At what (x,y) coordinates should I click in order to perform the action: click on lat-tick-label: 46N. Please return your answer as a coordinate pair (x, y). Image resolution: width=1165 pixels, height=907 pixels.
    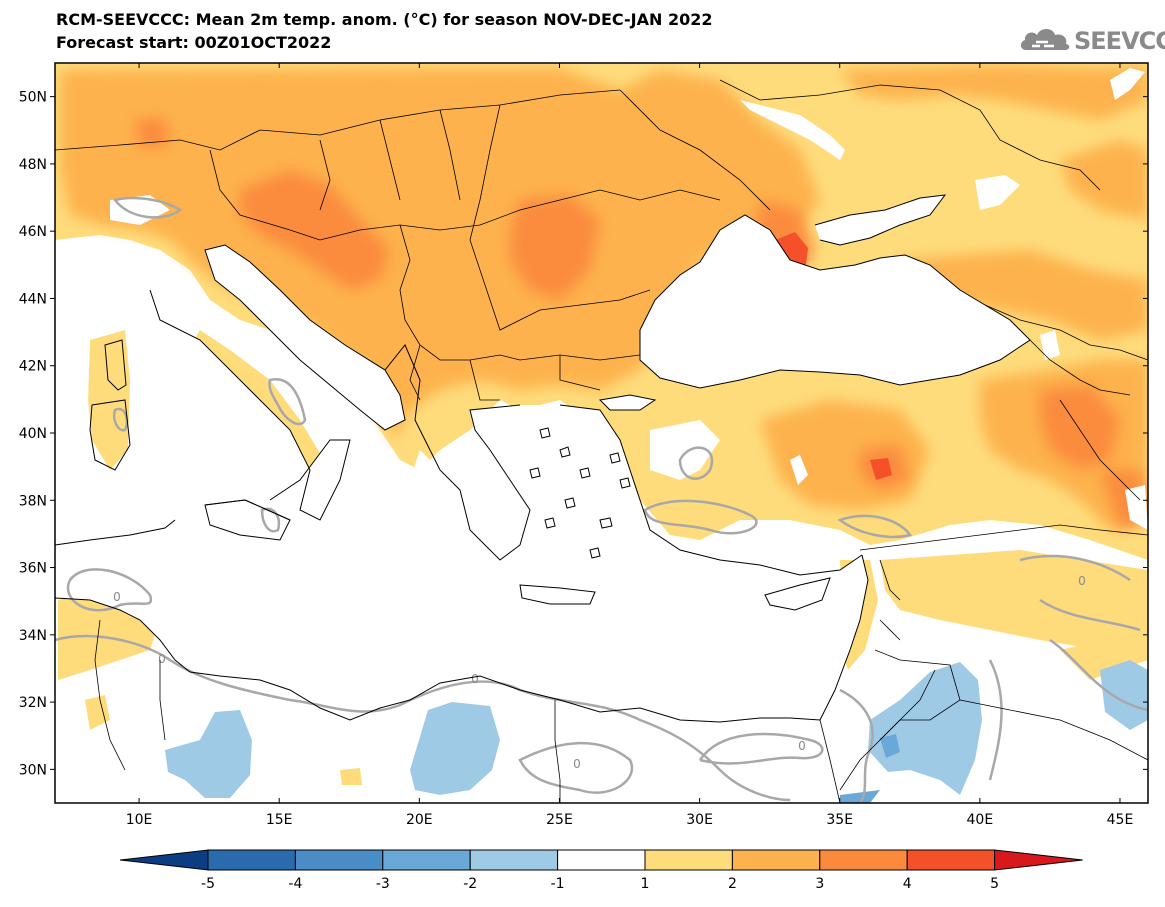
    Looking at the image, I should click on (33, 232).